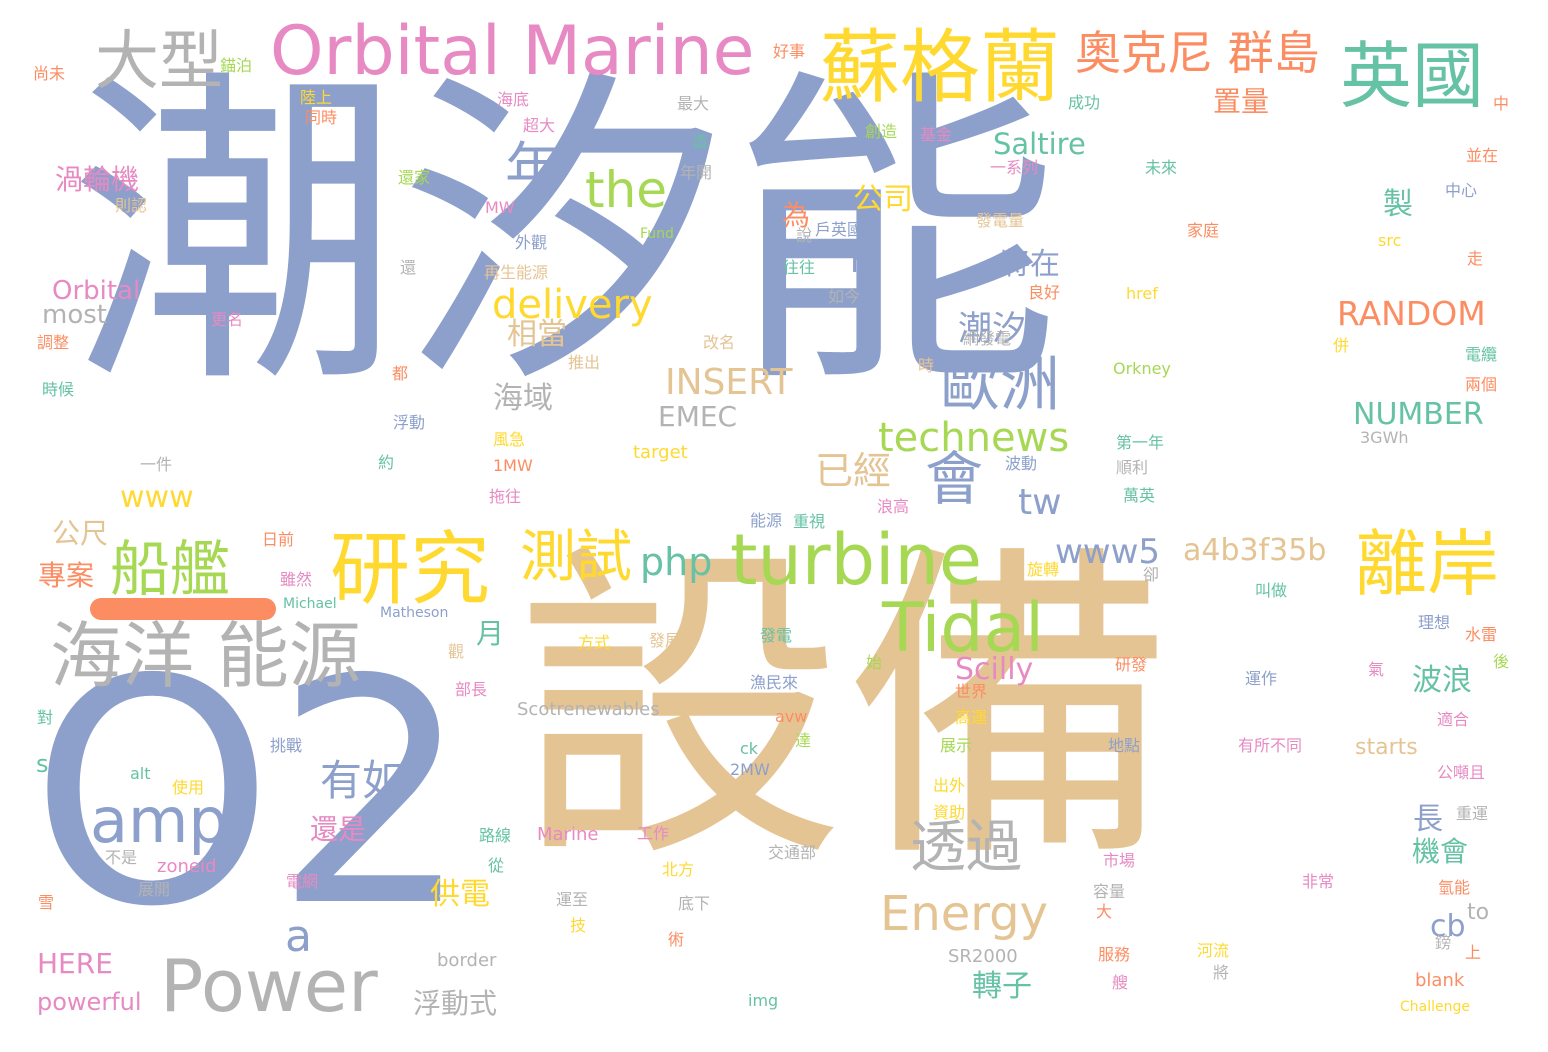 This screenshot has width=1548, height=1052. Describe the element at coordinates (594, 642) in the screenshot. I see `cloud-word-cjk-137: 方式` at that location.